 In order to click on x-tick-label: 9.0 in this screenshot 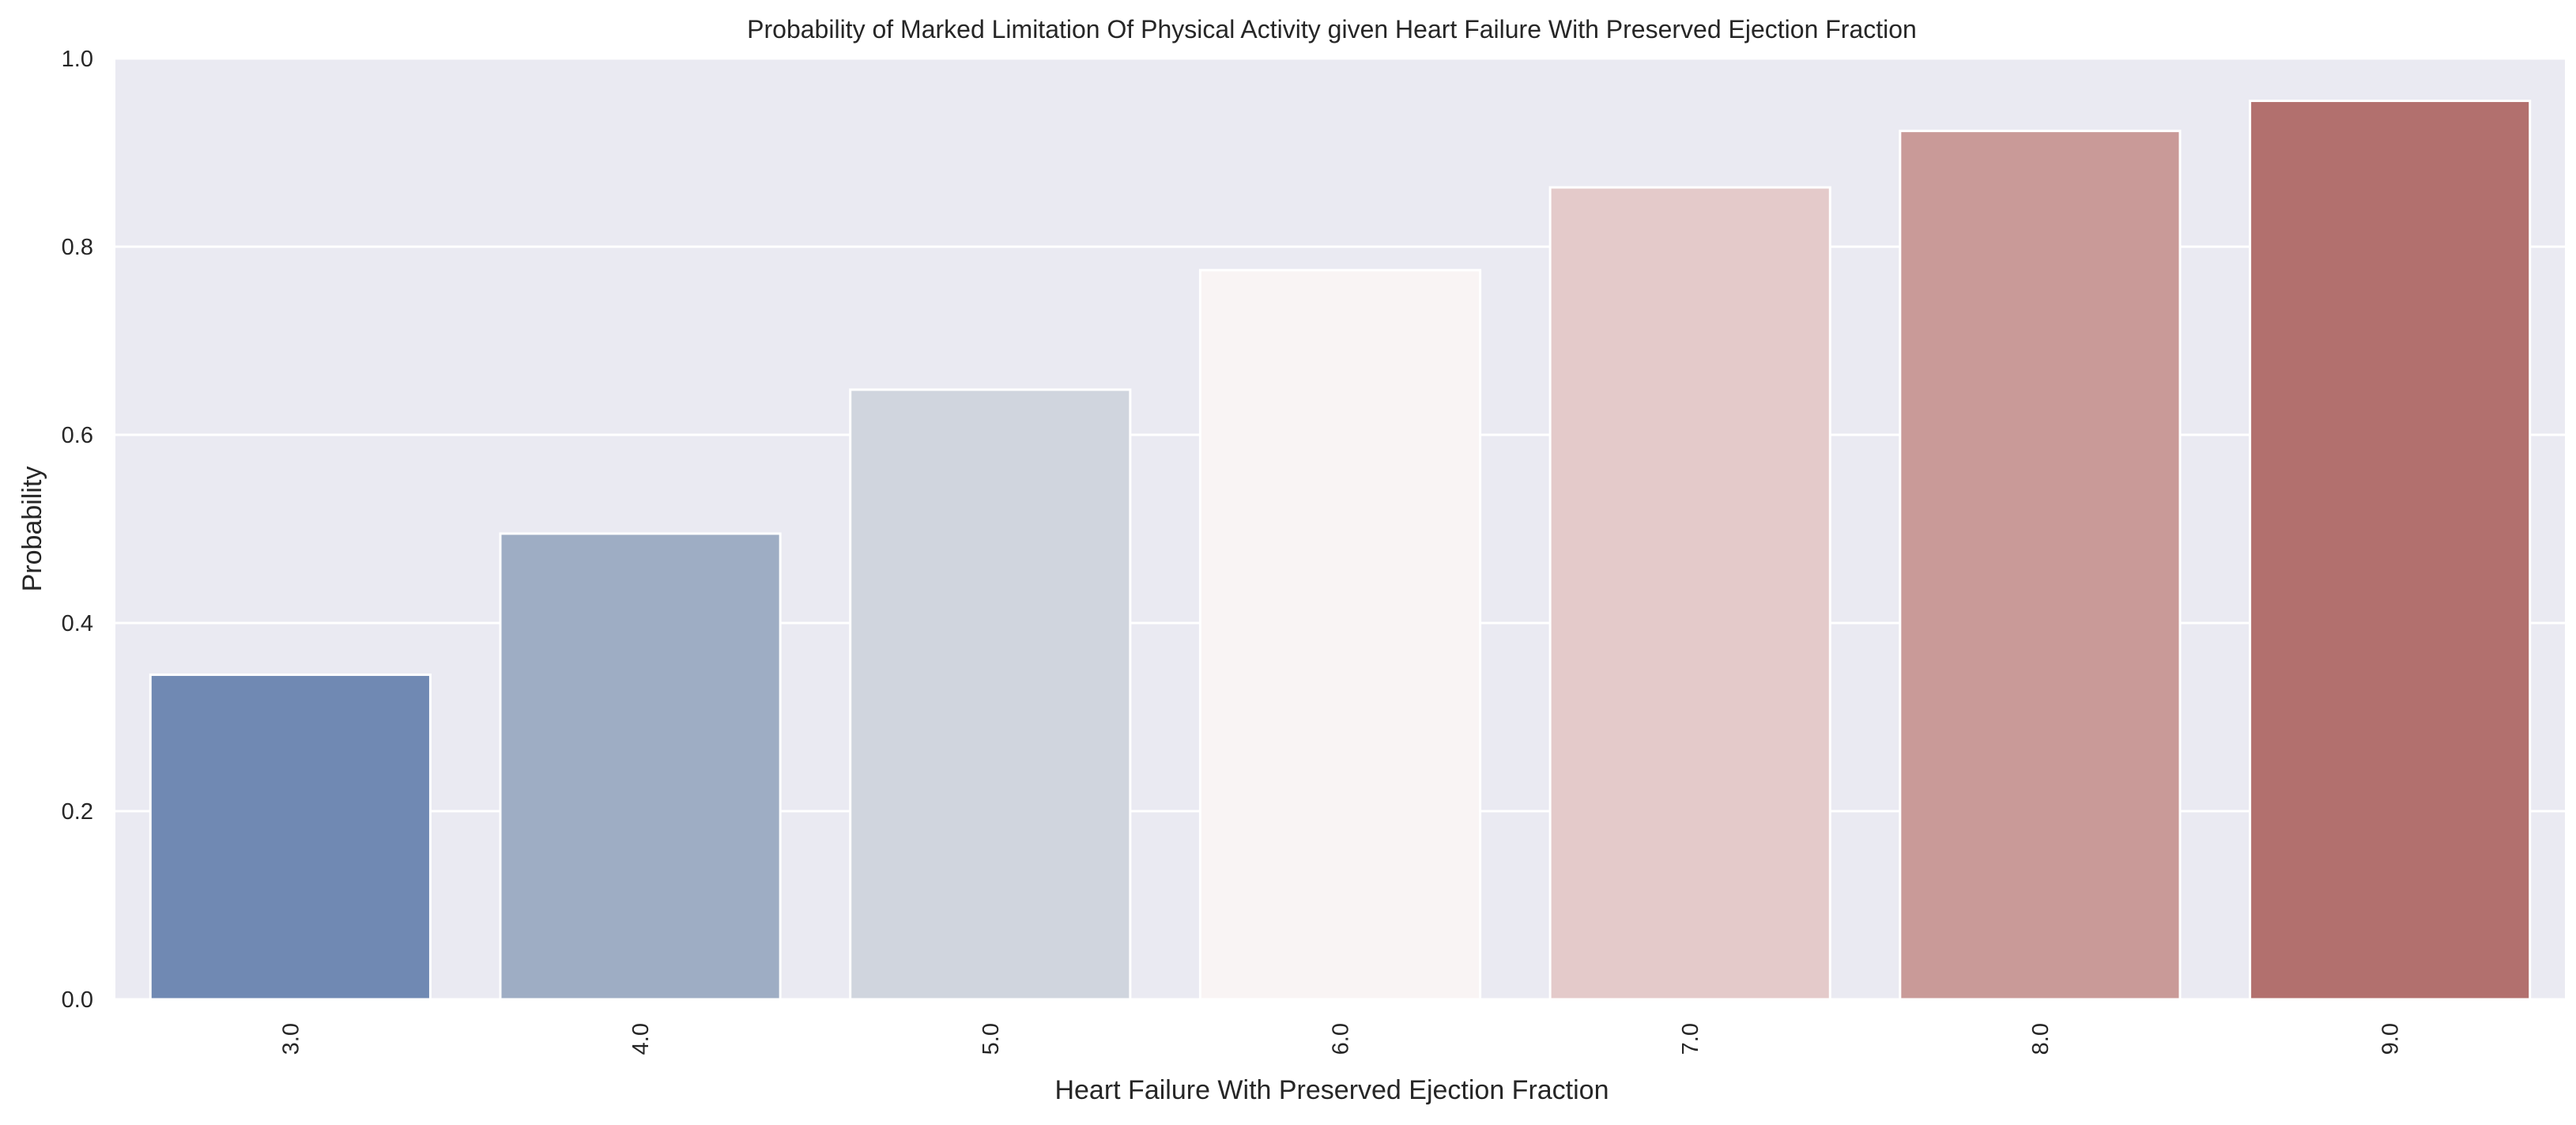, I will do `click(2391, 1039)`.